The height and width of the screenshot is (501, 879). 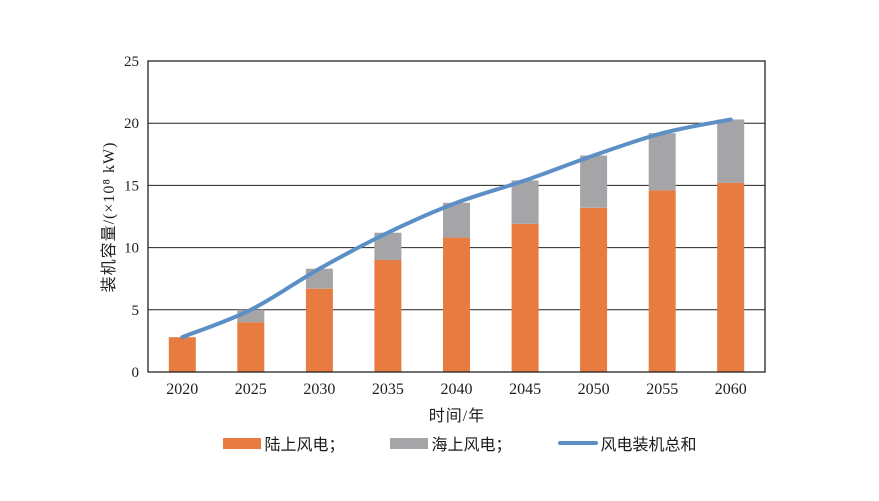 I want to click on offshore-wind-swatch-icon, so click(x=409, y=443).